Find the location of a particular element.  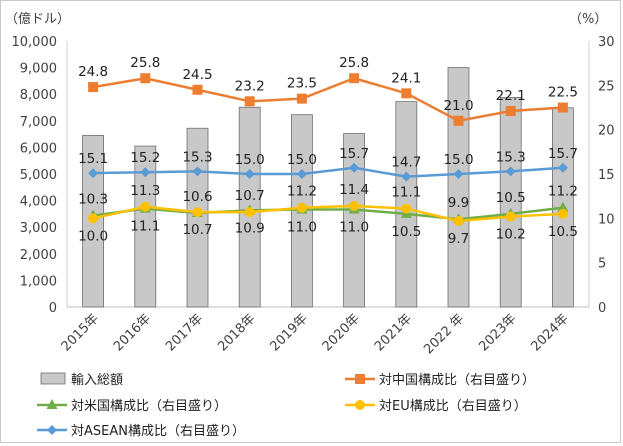

right-tick-label: 20 is located at coordinates (606, 131).